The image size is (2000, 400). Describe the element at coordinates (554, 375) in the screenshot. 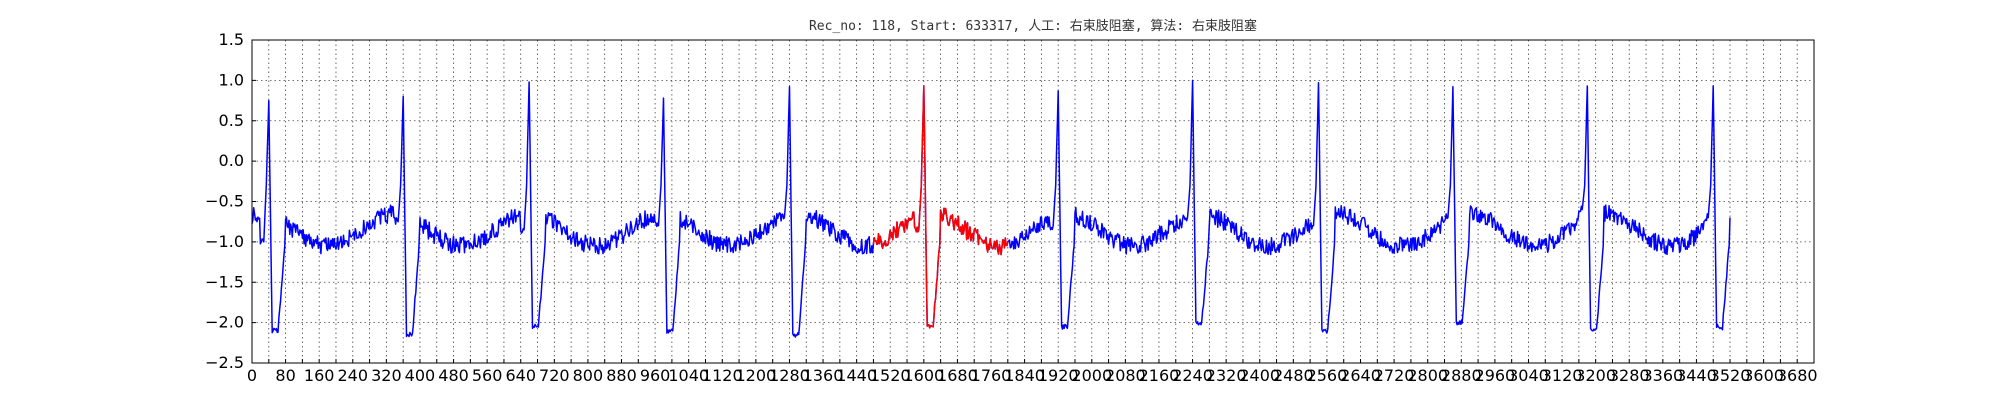

I see `x-tick-label: 720` at that location.